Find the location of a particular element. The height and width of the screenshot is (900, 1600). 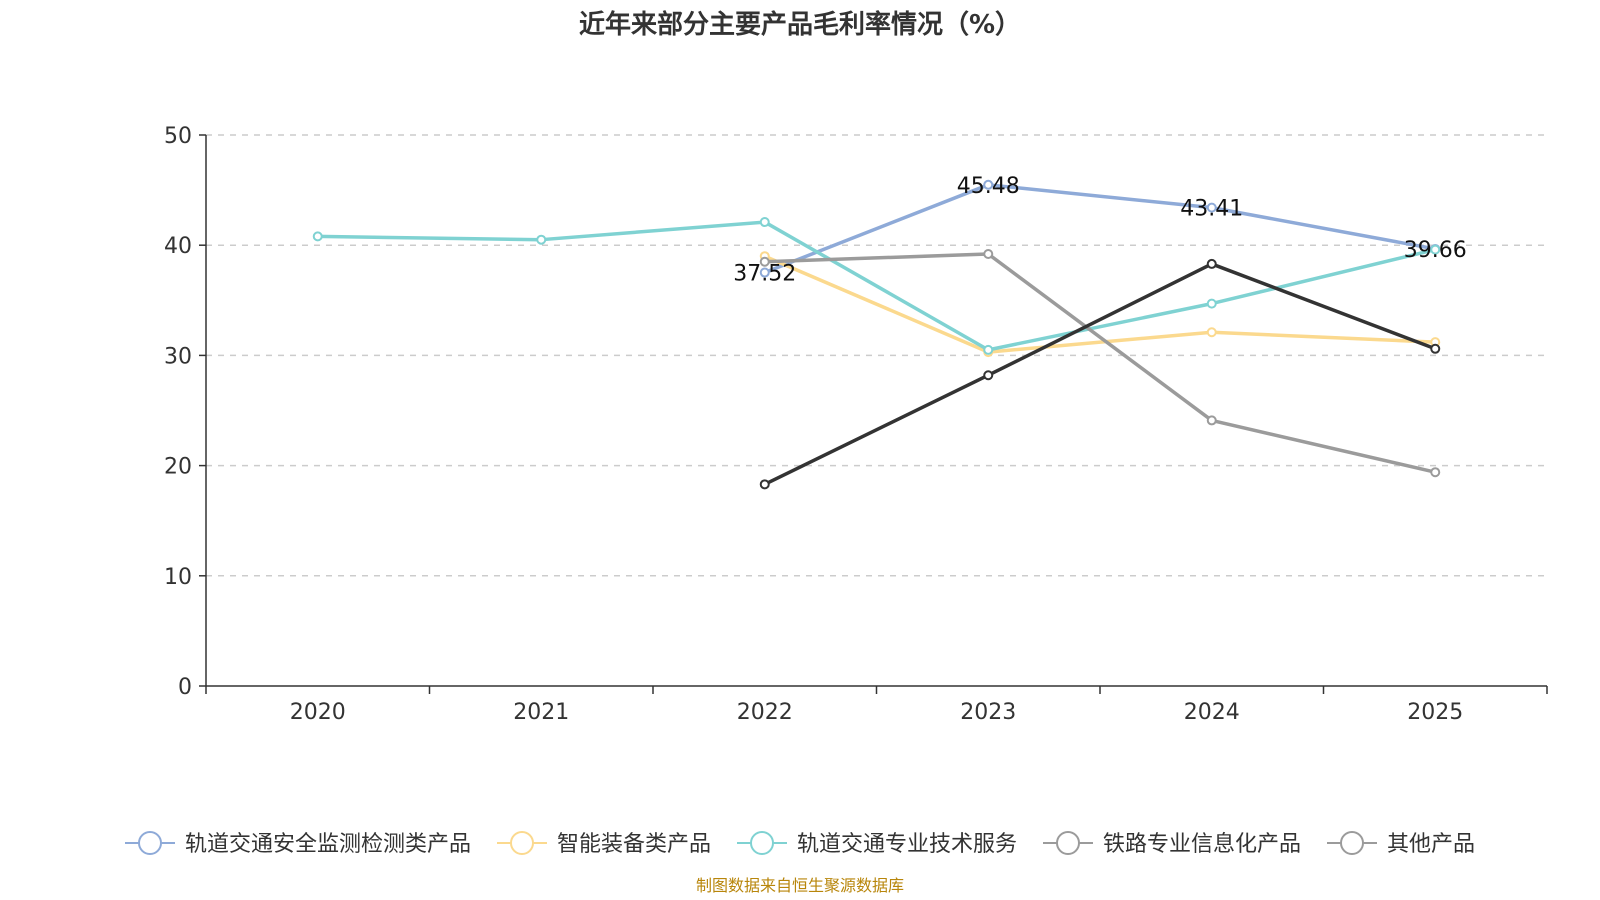

y-tick-label: 20 is located at coordinates (178, 467).